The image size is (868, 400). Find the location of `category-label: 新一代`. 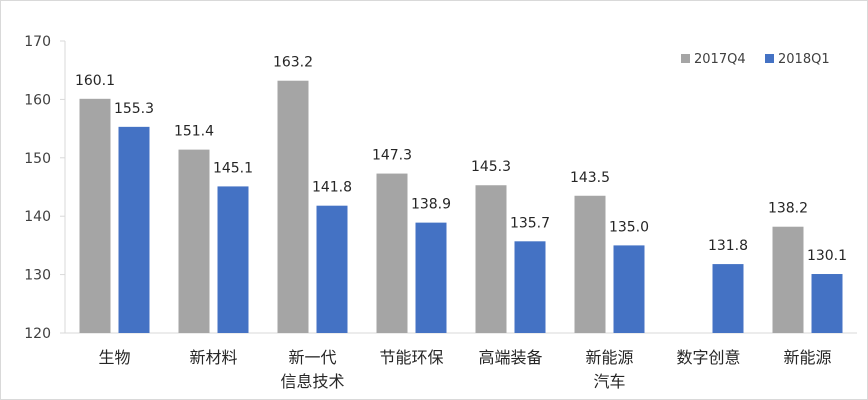

category-label: 新一代 is located at coordinates (312, 357).